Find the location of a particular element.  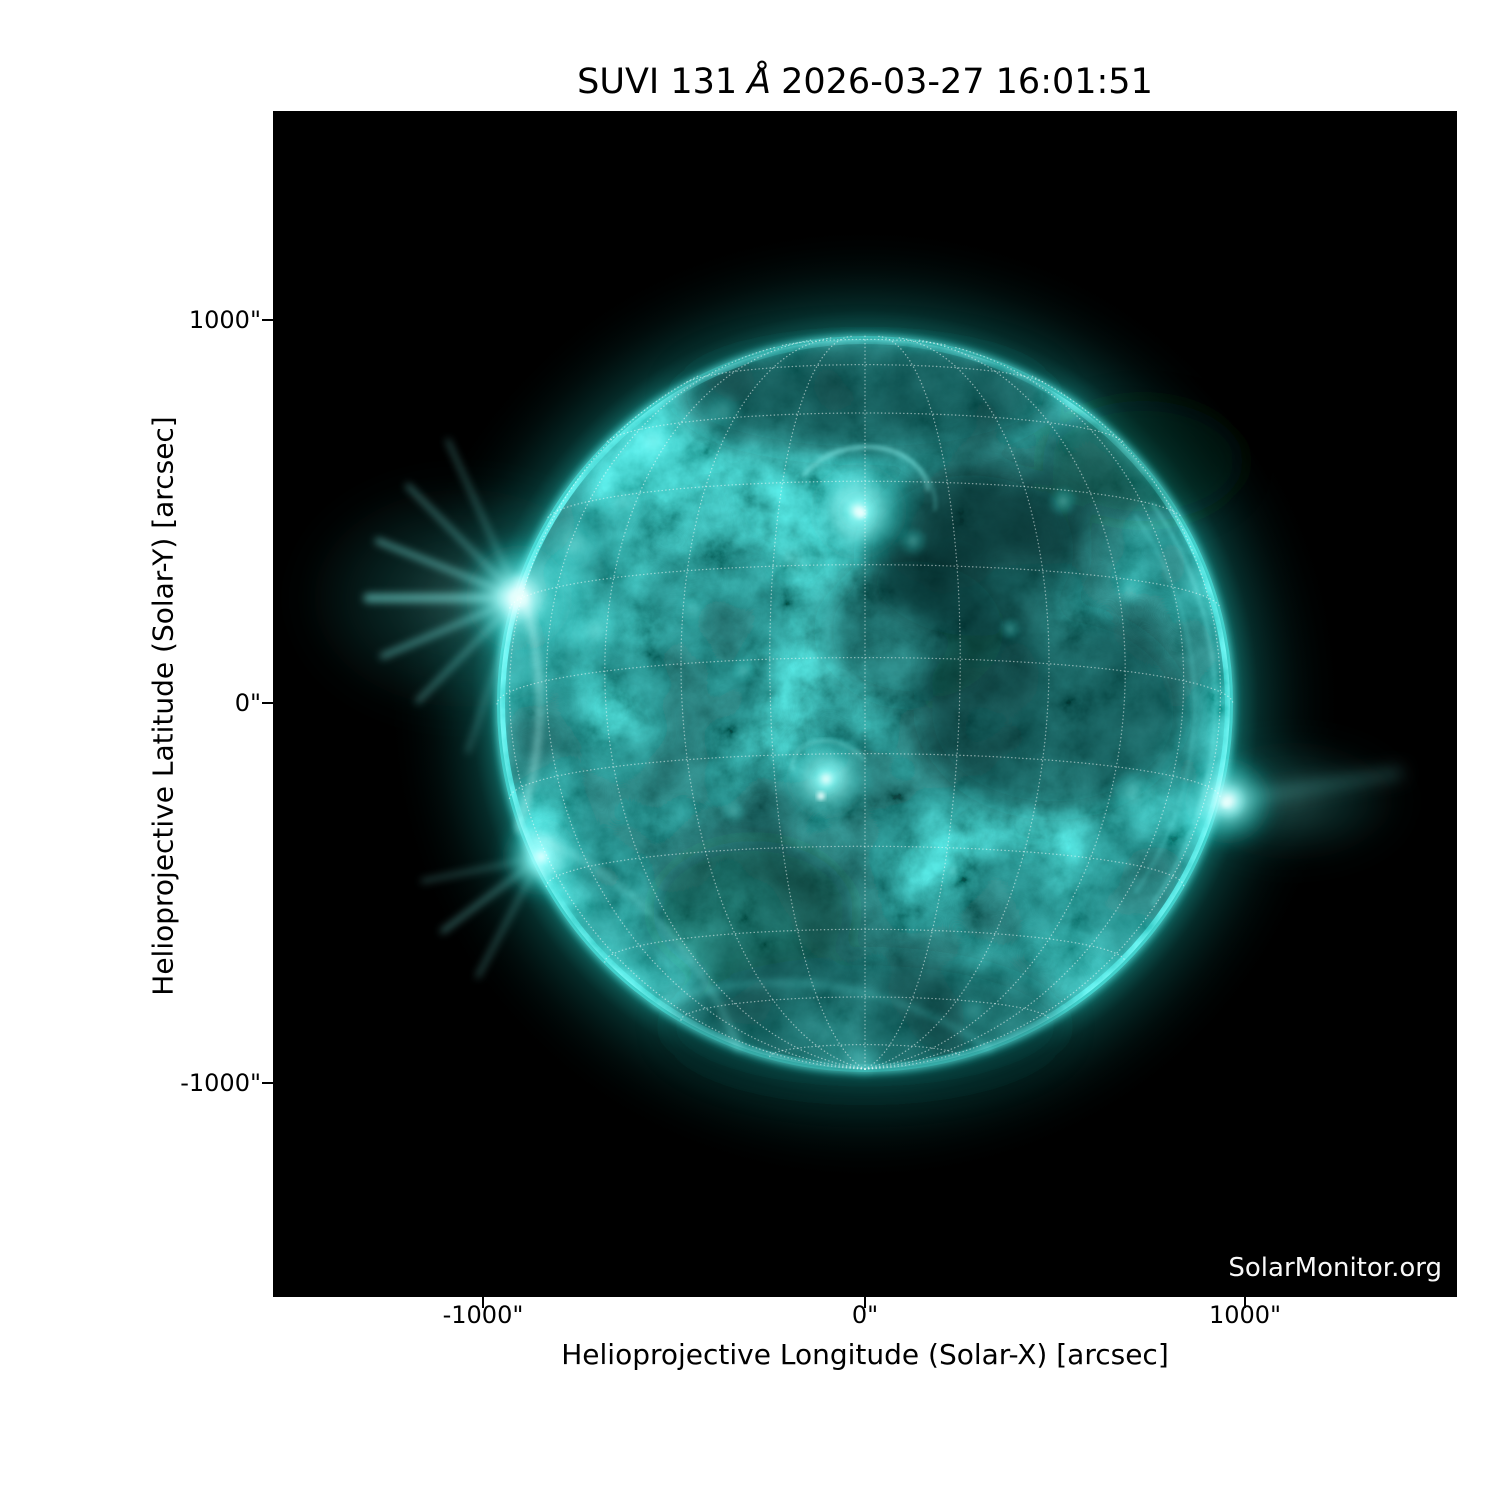

north-central-active-region is located at coordinates (850, 518).